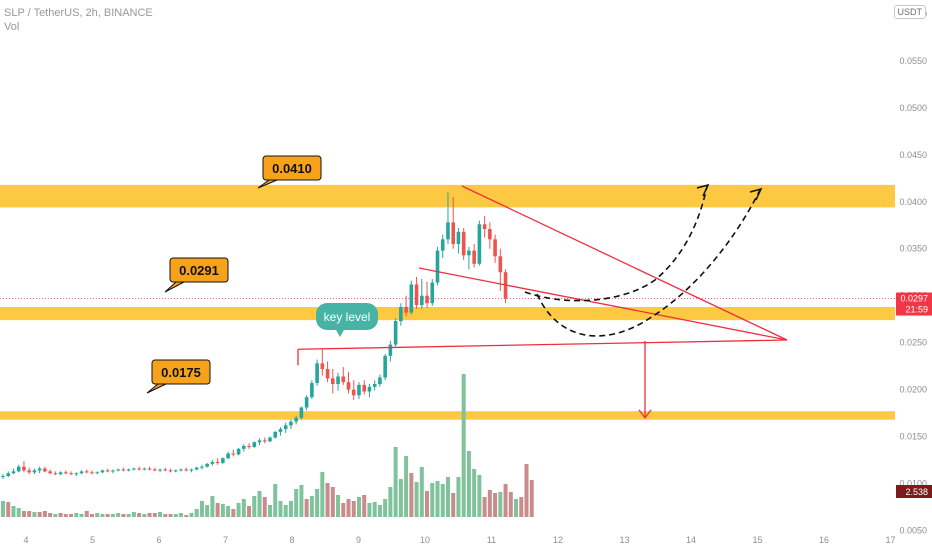 The width and height of the screenshot is (932, 550). I want to click on time-tick-label: 10, so click(425, 540).